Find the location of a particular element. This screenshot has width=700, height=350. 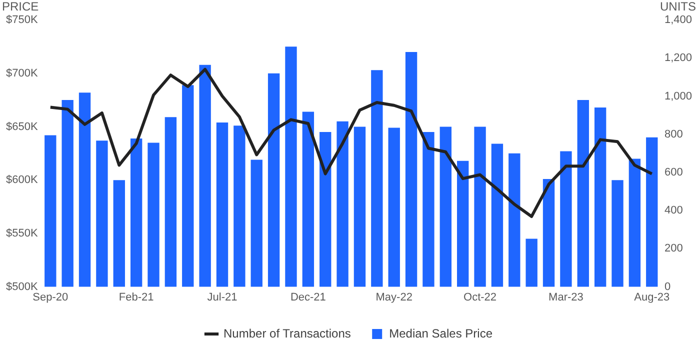

legend-label: Median Sales Price is located at coordinates (441, 333).